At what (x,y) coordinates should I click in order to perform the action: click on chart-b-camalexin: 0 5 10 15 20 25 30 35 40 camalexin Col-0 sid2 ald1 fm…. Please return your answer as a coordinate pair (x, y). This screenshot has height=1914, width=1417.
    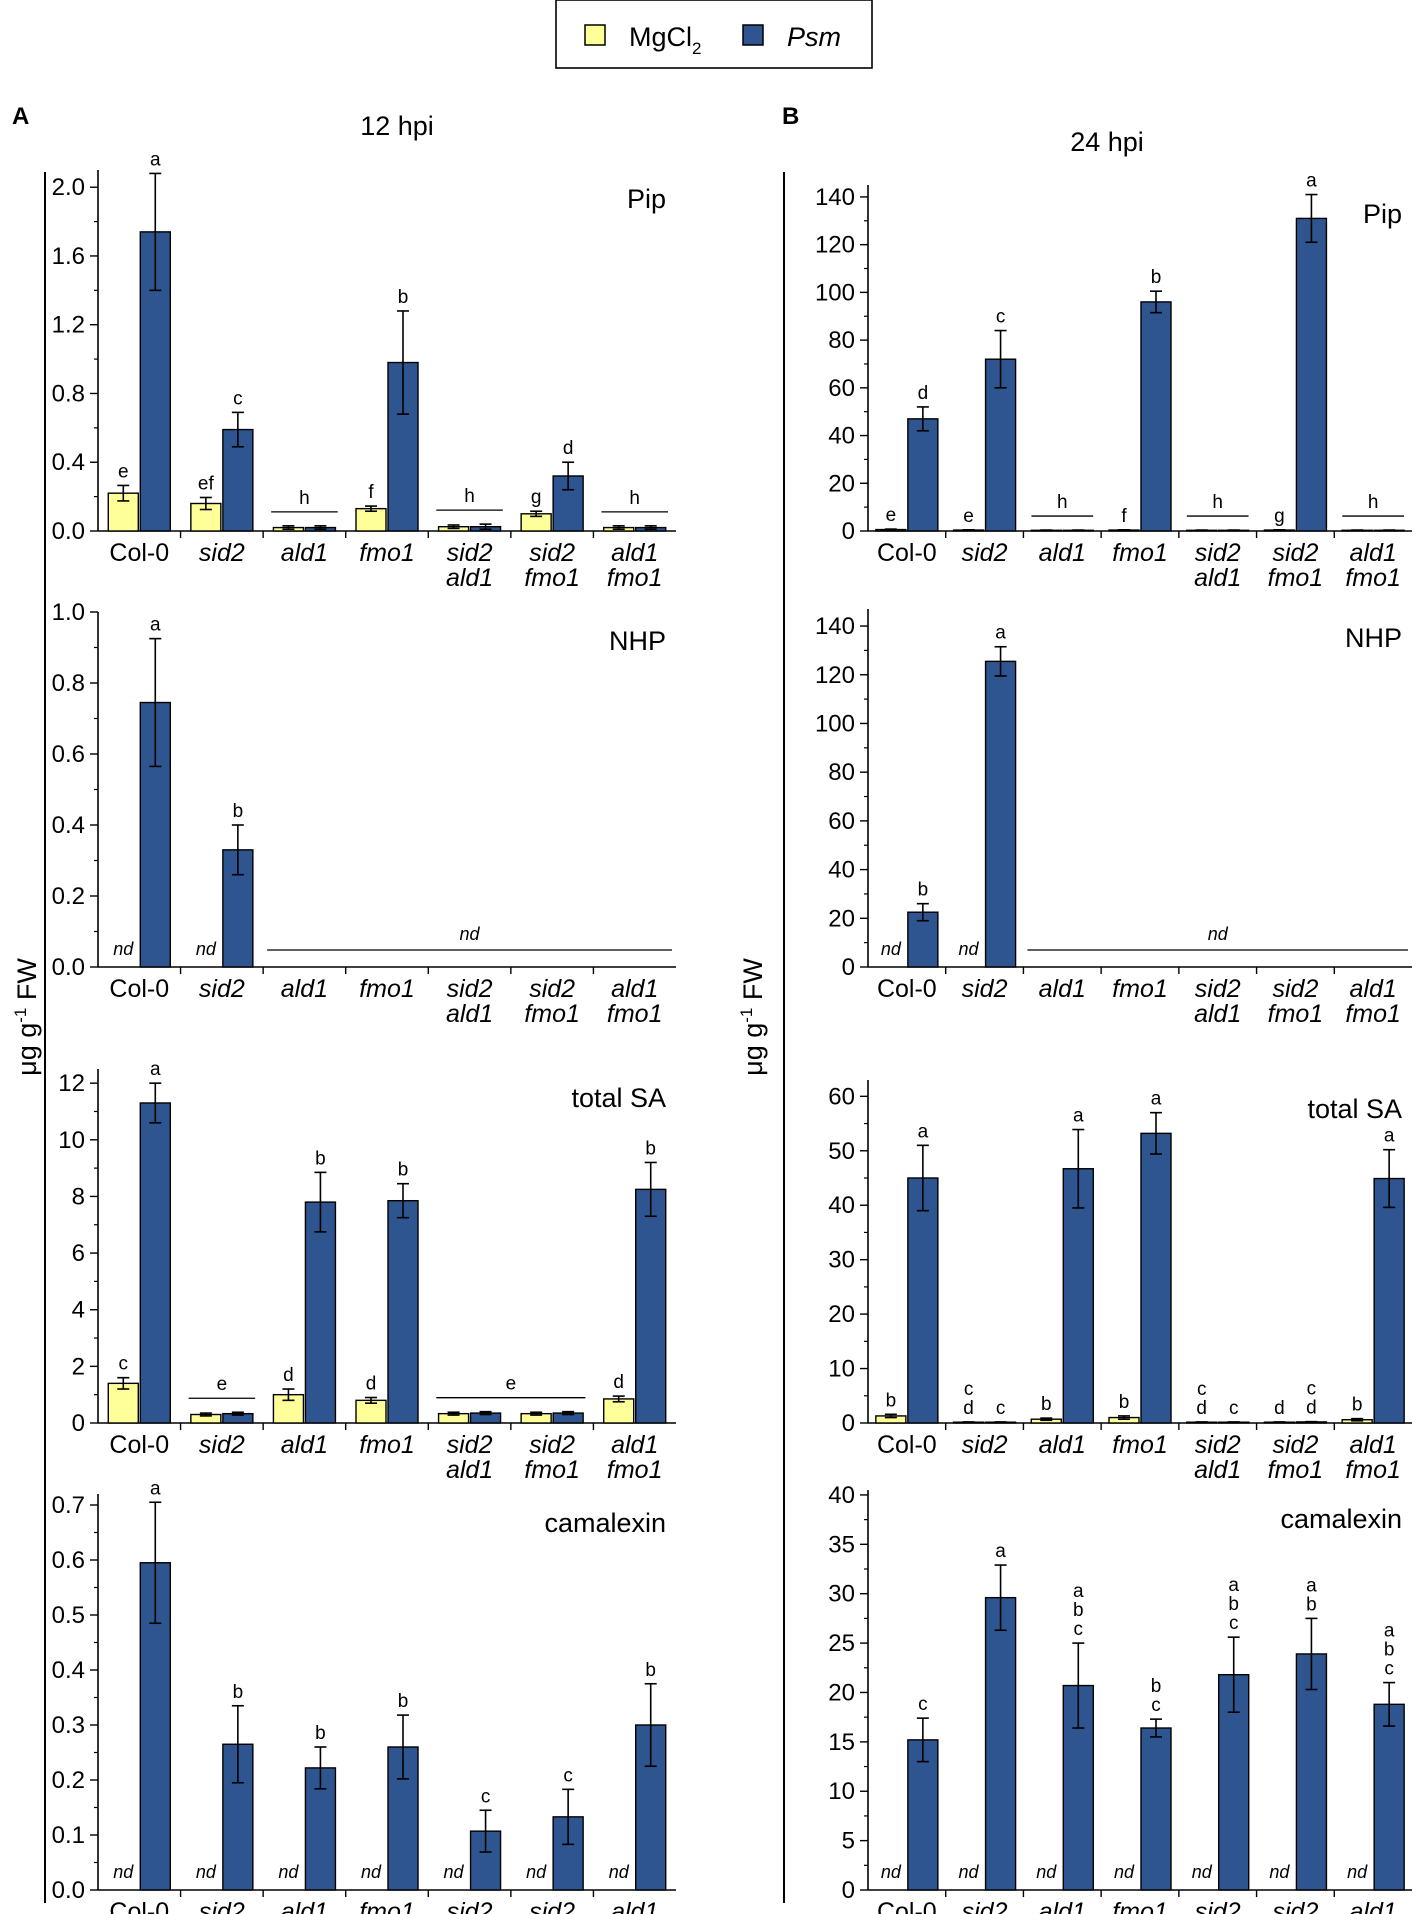
    Looking at the image, I should click on (1120, 1698).